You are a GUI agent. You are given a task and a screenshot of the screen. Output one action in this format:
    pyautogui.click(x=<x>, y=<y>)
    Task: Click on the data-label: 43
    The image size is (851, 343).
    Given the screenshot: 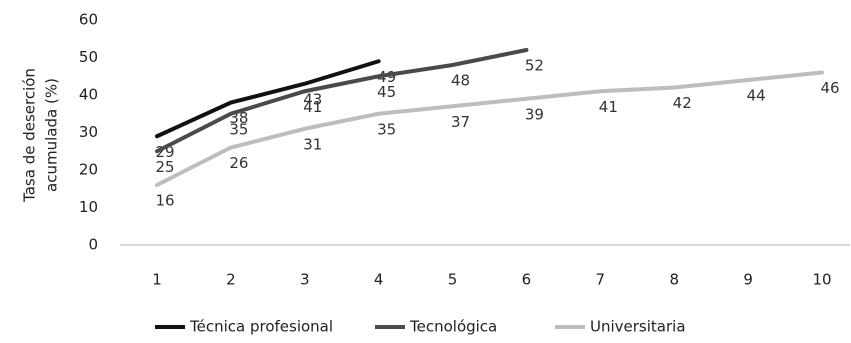 What is the action you would take?
    pyautogui.click(x=312, y=99)
    